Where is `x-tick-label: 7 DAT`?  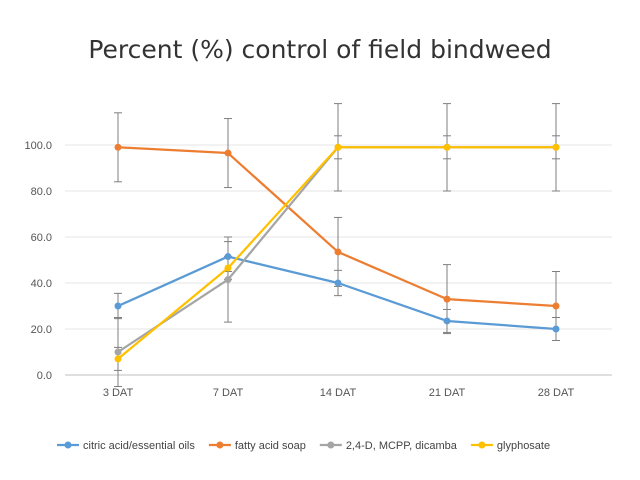 x-tick-label: 7 DAT is located at coordinates (228, 393).